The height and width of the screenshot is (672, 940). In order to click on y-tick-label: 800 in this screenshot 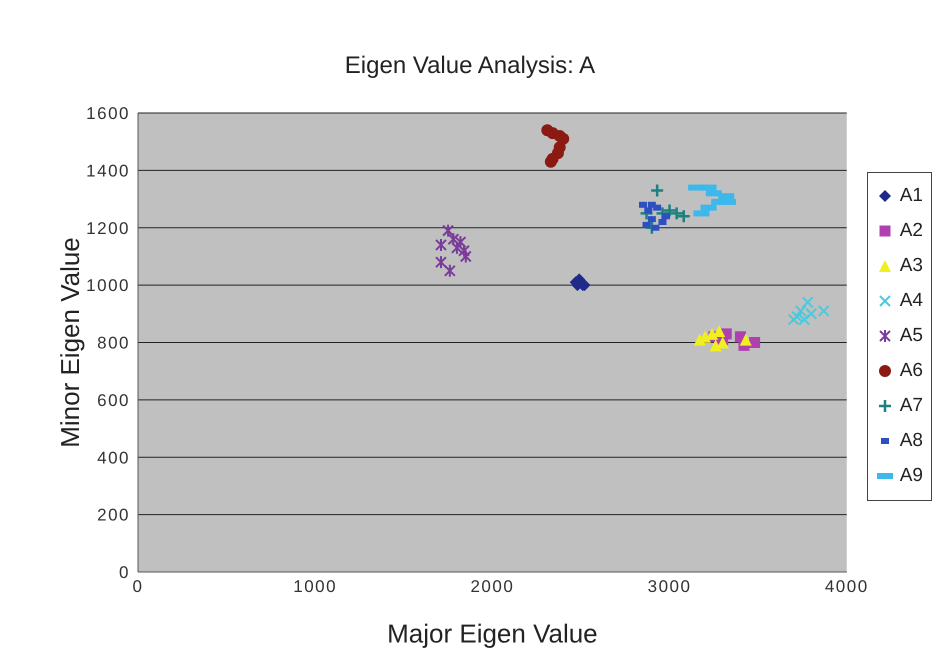, I will do `click(113, 343)`.